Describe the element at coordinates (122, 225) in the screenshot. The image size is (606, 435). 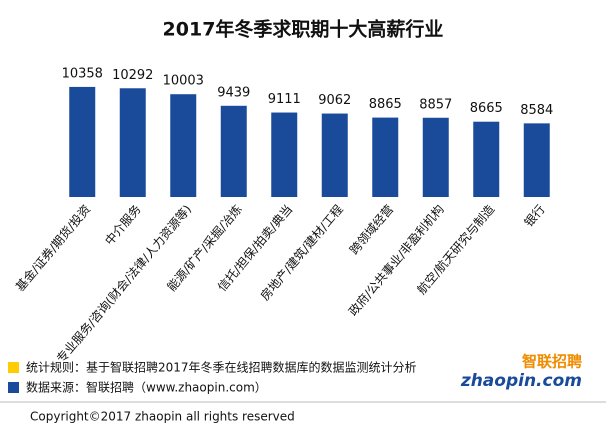
I see `x-tick-label: 中介服务` at that location.